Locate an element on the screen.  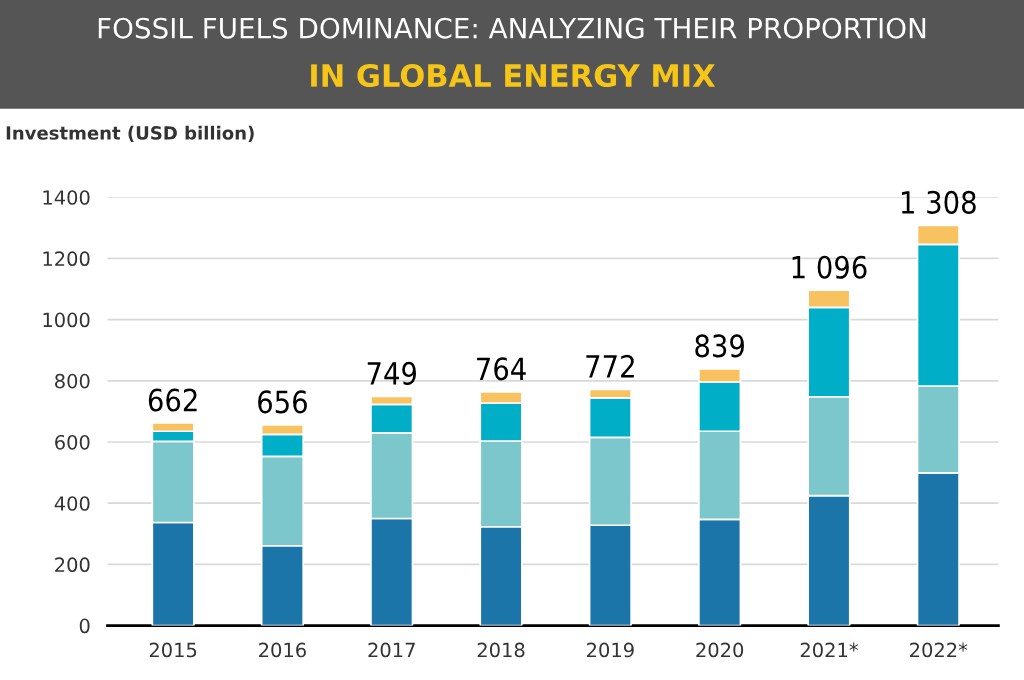
x-tick-label: 2022* is located at coordinates (939, 650).